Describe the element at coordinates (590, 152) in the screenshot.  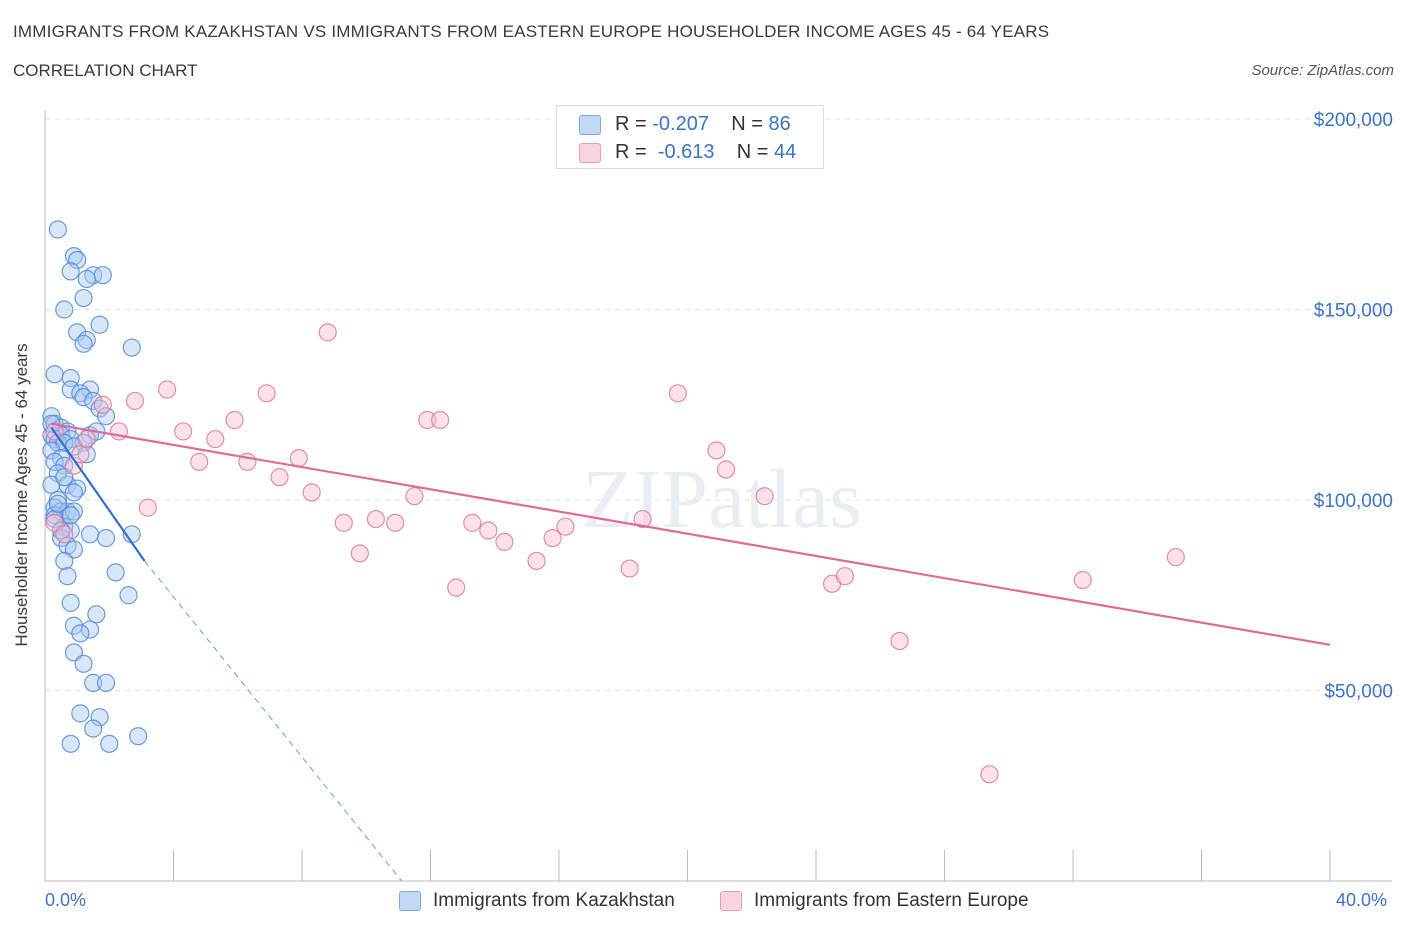
I see `legend-swatch-eastern-europe` at that location.